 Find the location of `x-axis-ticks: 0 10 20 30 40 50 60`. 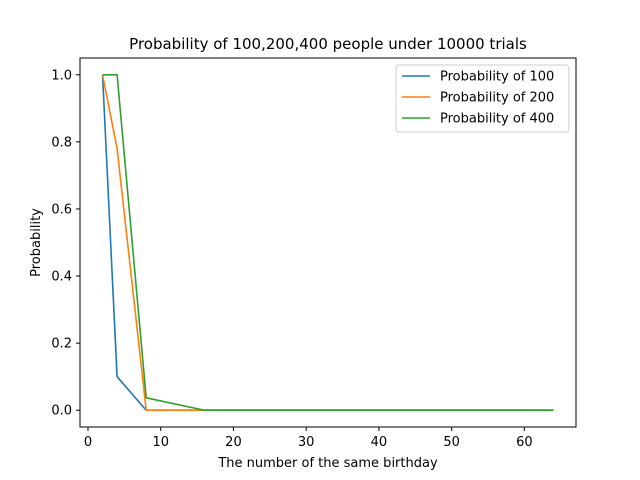

x-axis-ticks: 0 10 20 30 40 50 60 is located at coordinates (308, 438).